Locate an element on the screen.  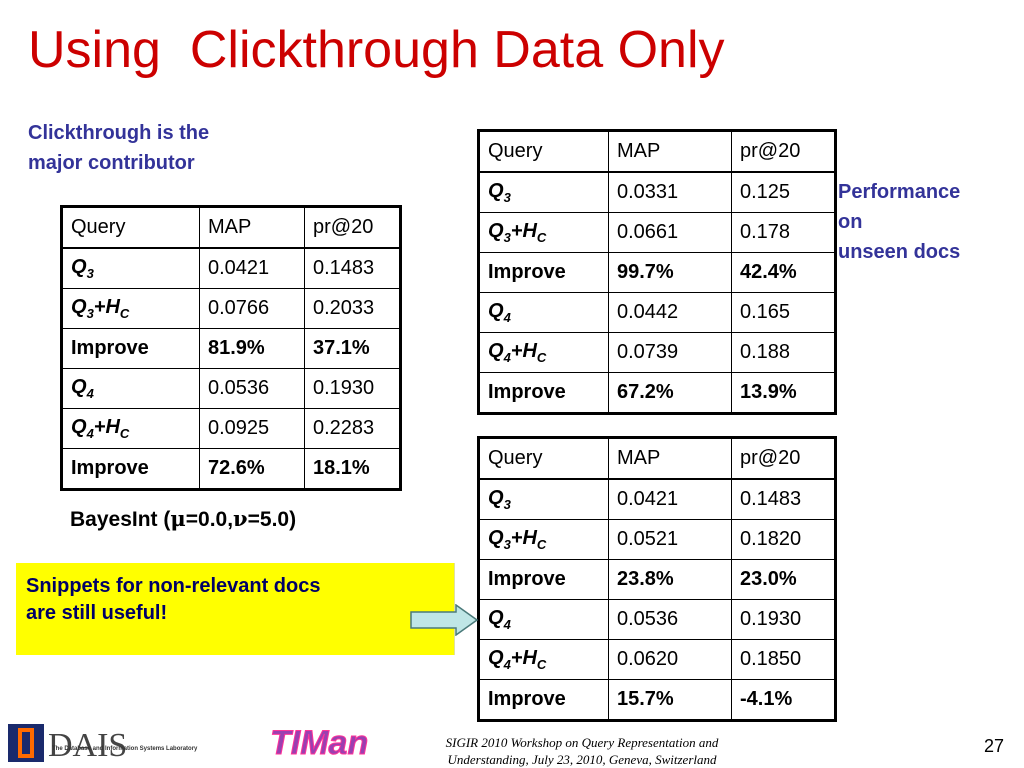
dais-logo: DAIS is located at coordinates (67, 744).